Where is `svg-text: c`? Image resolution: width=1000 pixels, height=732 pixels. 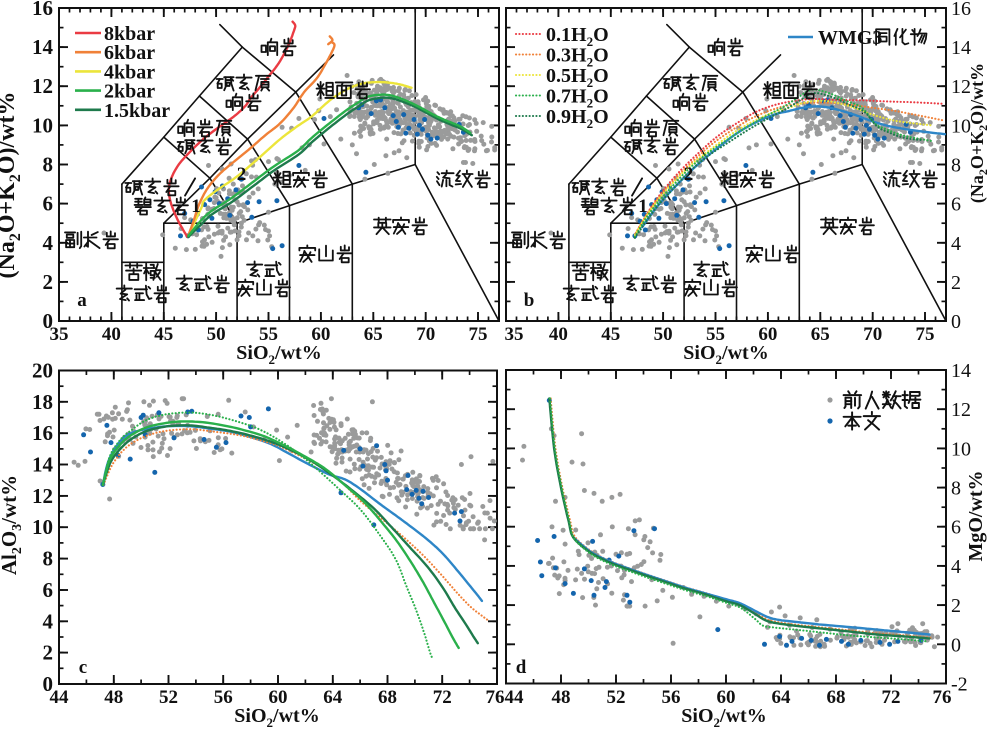
svg-text: c is located at coordinates (83, 667).